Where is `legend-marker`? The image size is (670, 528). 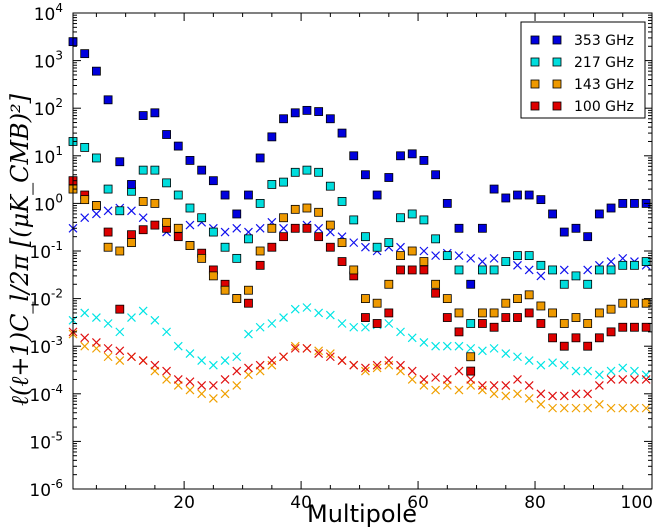 legend-marker is located at coordinates (557, 40).